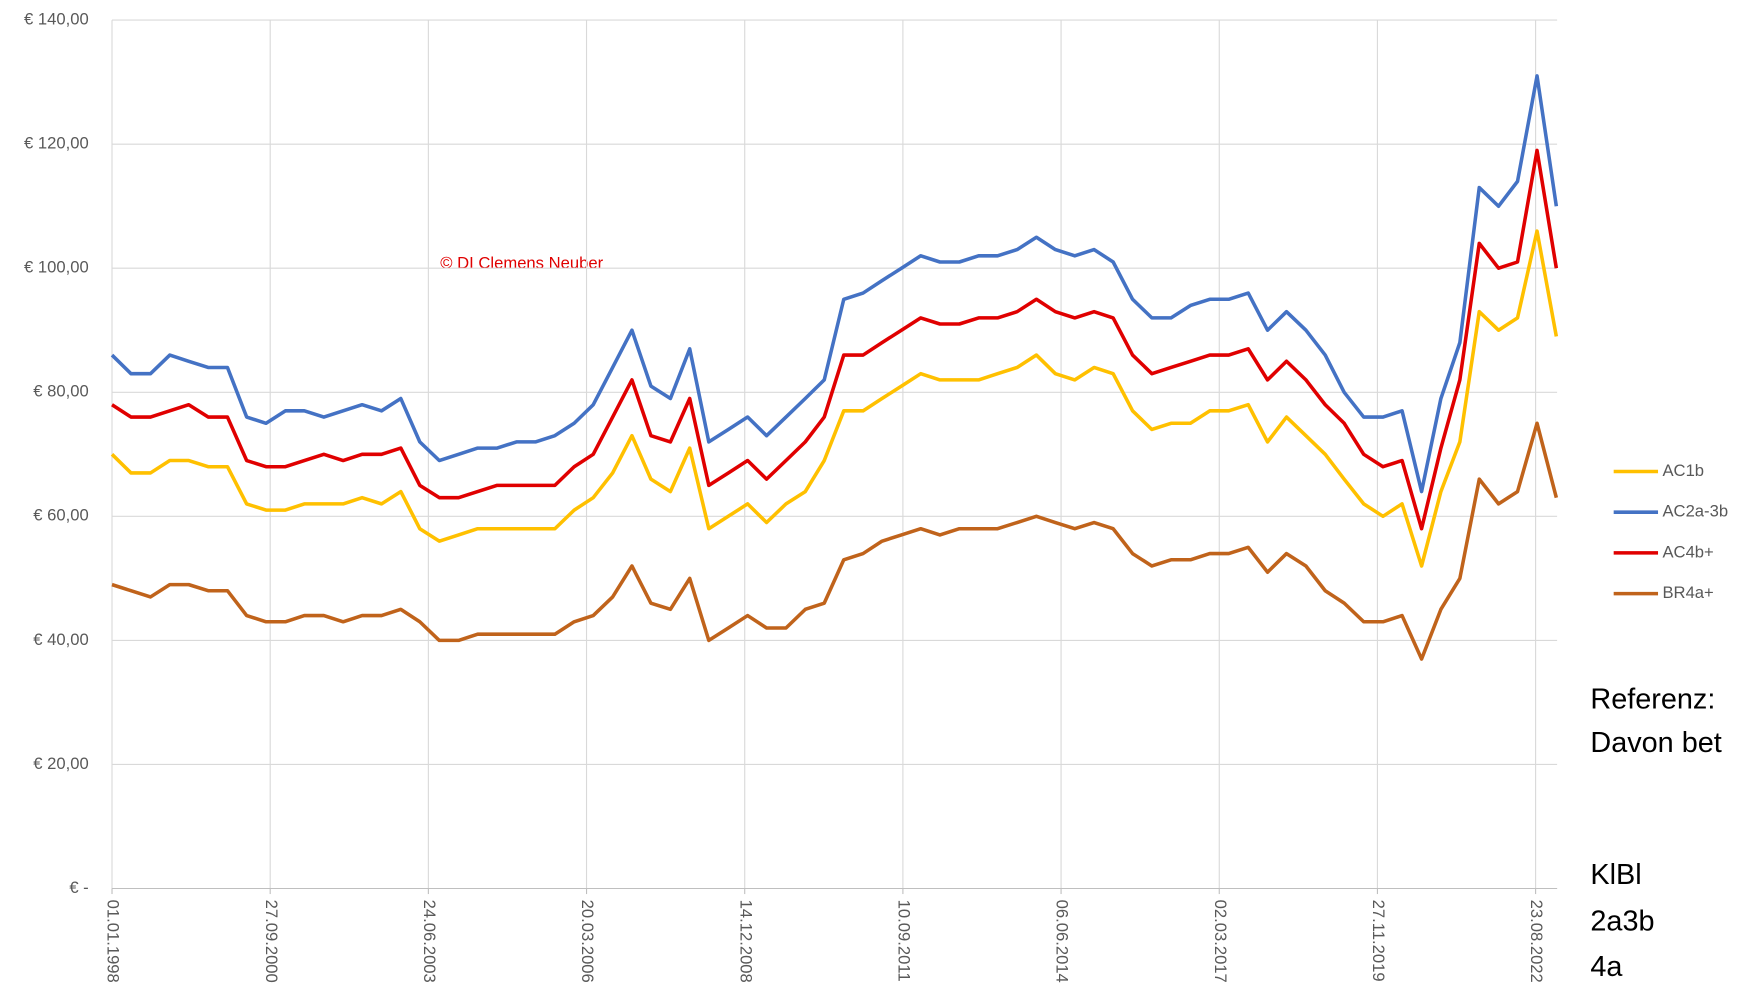 The image size is (1739, 1004). Describe the element at coordinates (1615, 875) in the screenshot. I see `side-text: KlBl` at that location.